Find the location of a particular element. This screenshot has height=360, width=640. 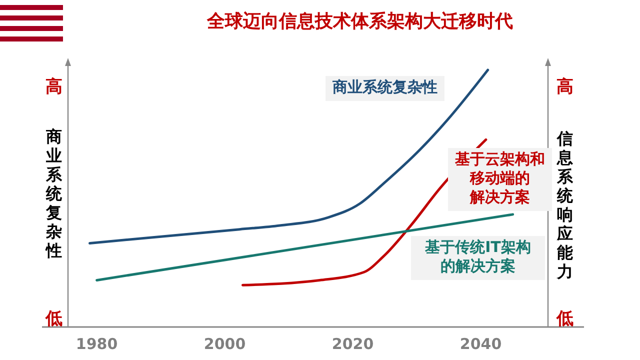

chart-title: 全球迈向信息技术体系架构大迁移时代 is located at coordinates (359, 21).